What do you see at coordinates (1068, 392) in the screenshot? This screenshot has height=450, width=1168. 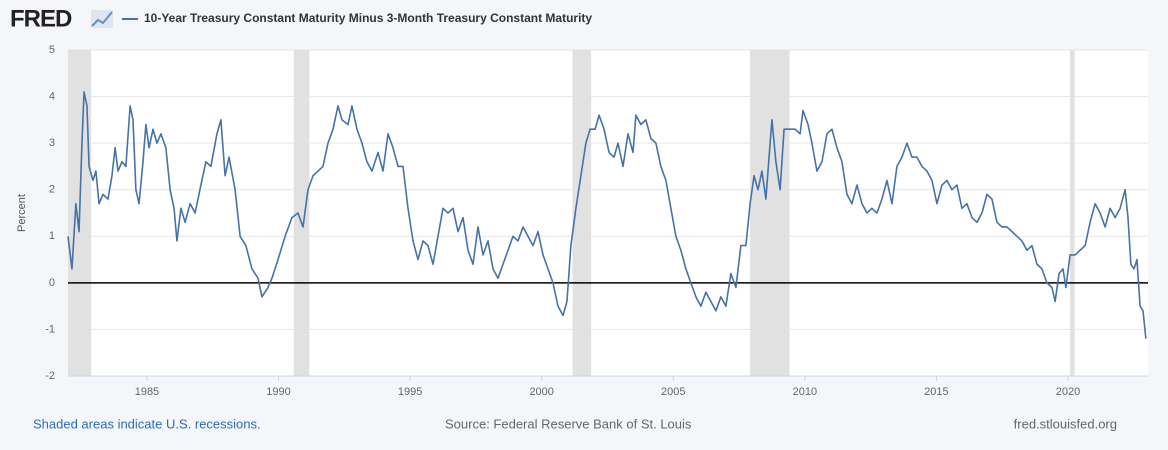 I see `x-tick-label: 2020` at bounding box center [1068, 392].